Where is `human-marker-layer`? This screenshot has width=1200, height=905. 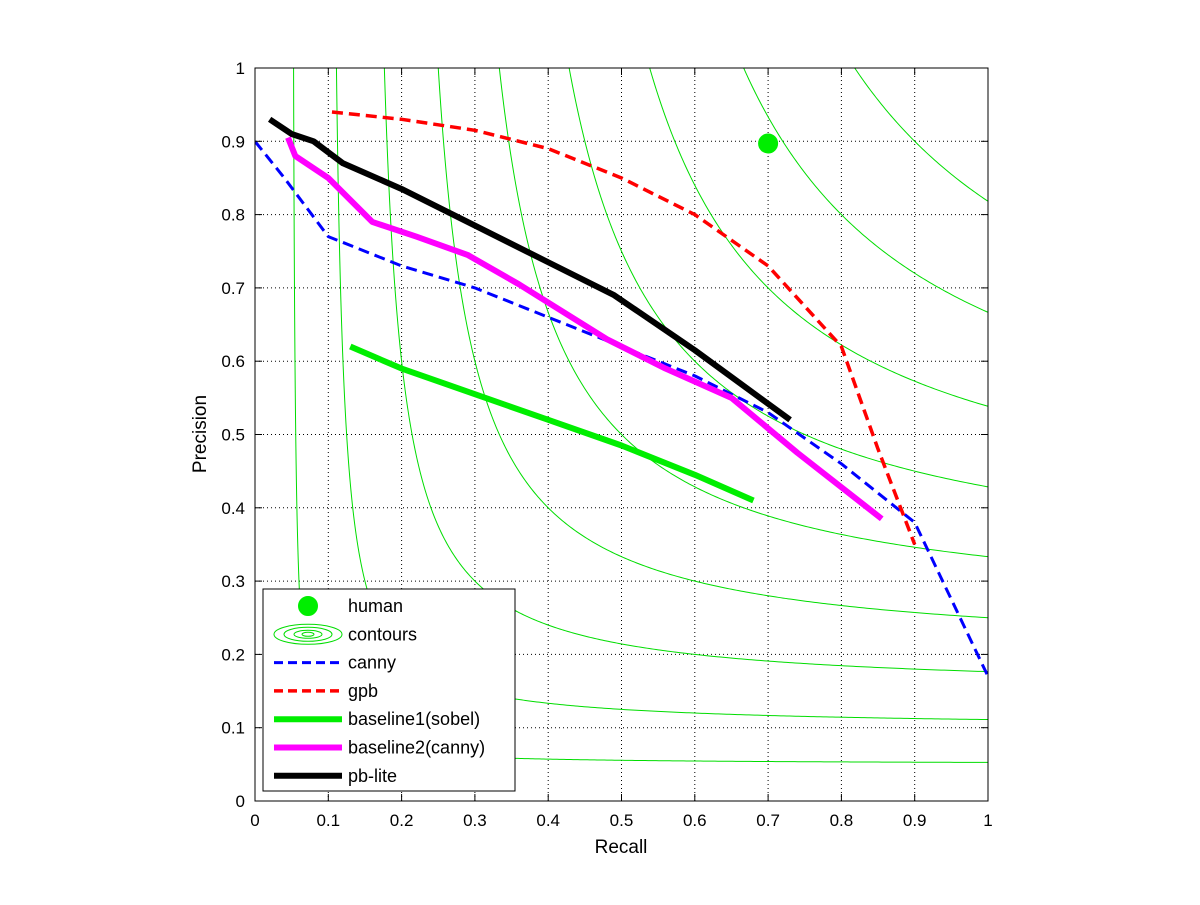 human-marker-layer is located at coordinates (768, 143).